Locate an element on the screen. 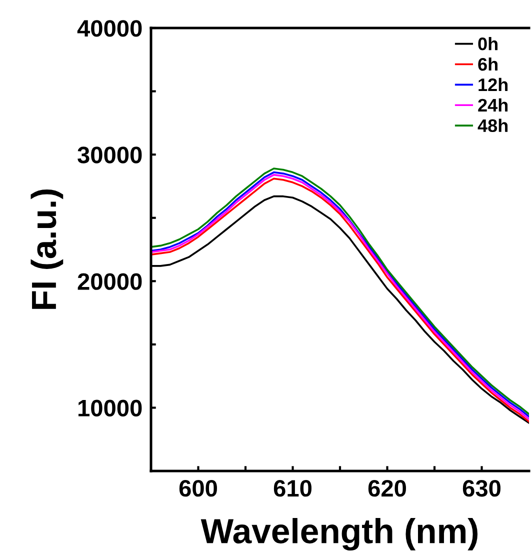 The image size is (531, 560). y-tick-label: 20000 is located at coordinates (110, 281).